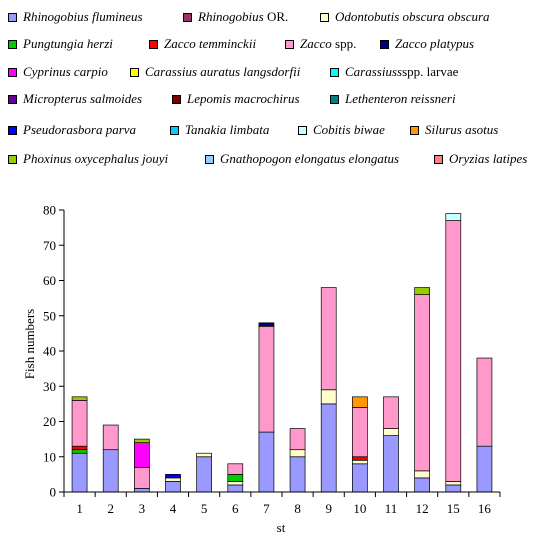  I want to click on bar-segment-st4-series0, so click(173, 487).